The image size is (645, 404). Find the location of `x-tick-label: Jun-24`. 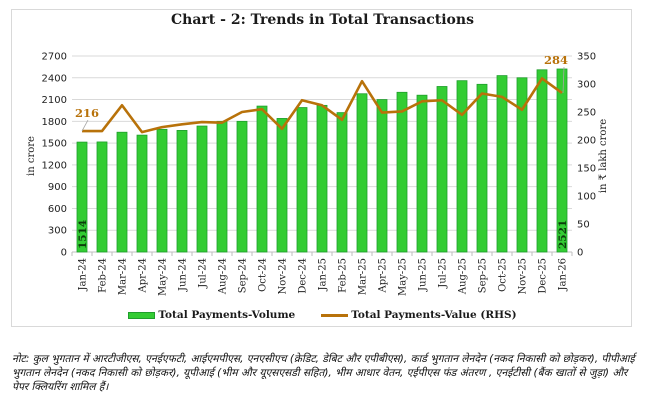

x-tick-label: Jun-24 is located at coordinates (183, 275).